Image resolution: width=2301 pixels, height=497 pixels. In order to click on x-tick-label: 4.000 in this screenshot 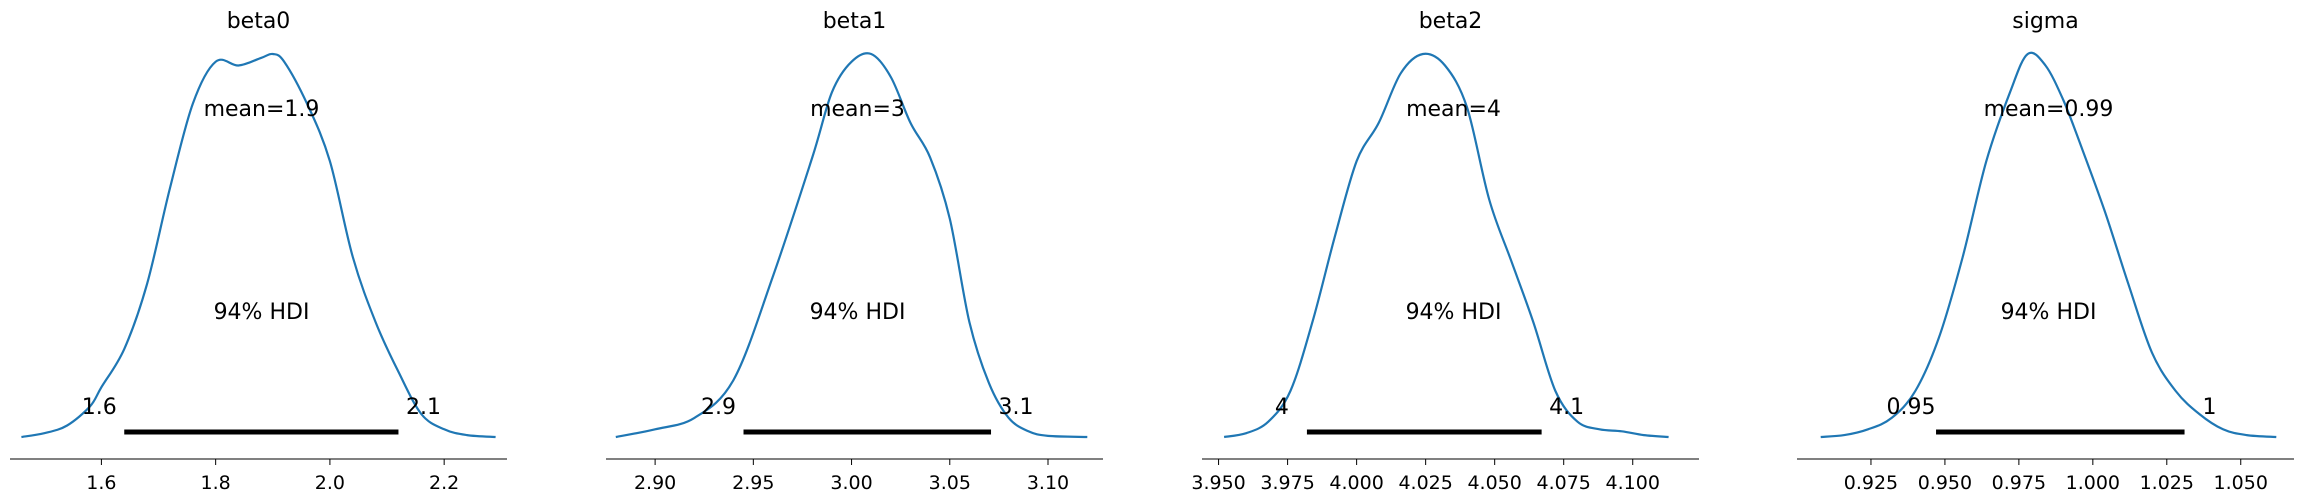, I will do `click(1356, 483)`.